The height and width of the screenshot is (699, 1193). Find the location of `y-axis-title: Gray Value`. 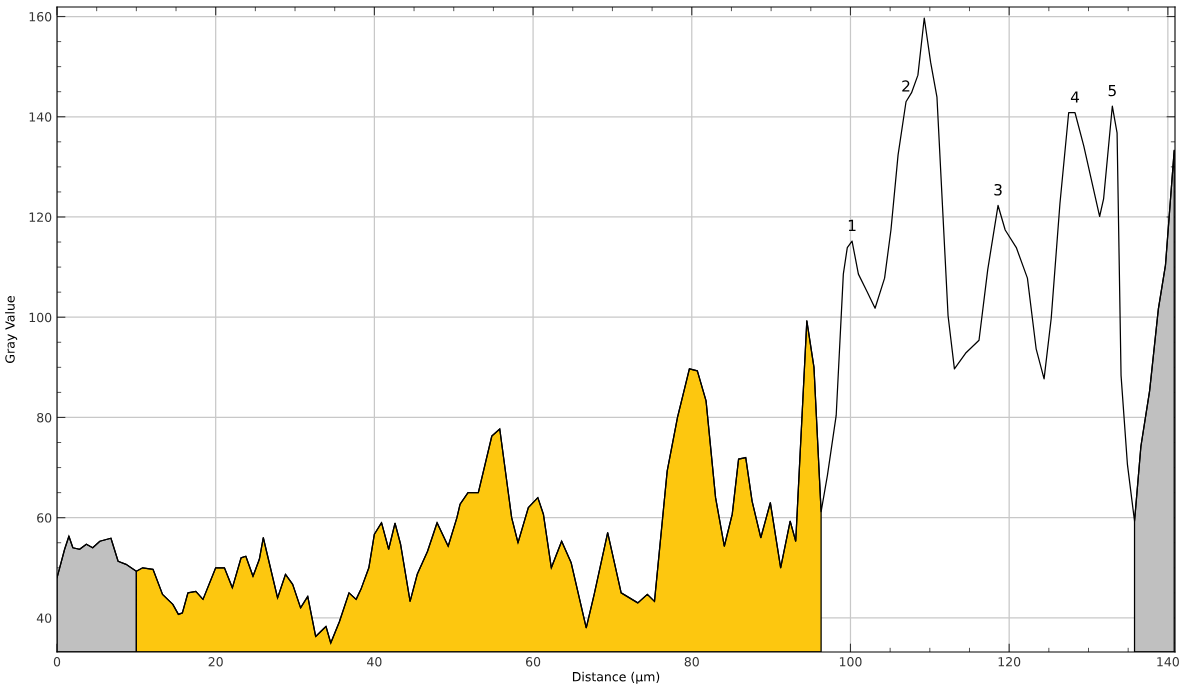

y-axis-title: Gray Value is located at coordinates (11, 329).